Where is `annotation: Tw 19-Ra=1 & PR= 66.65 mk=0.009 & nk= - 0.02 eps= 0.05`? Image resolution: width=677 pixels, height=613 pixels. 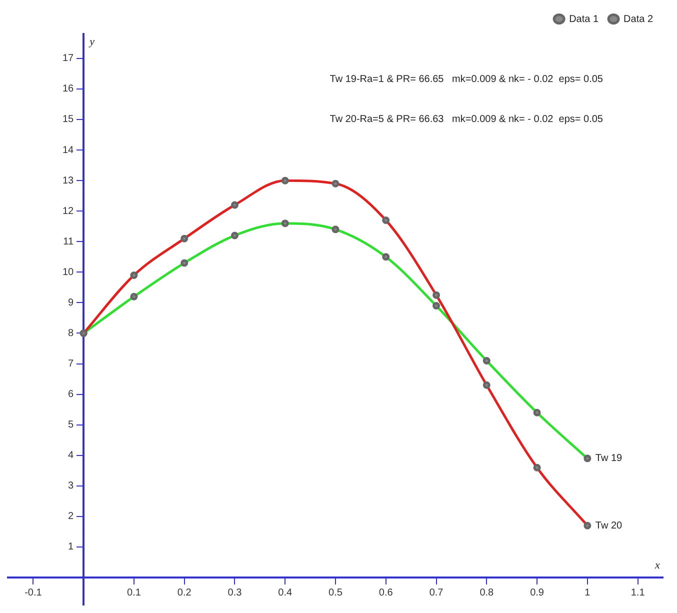
annotation: Tw 19-Ra=1 & PR= 66.65 mk=0.009 & nk= - 0.02 eps= 0.05 is located at coordinates (467, 79).